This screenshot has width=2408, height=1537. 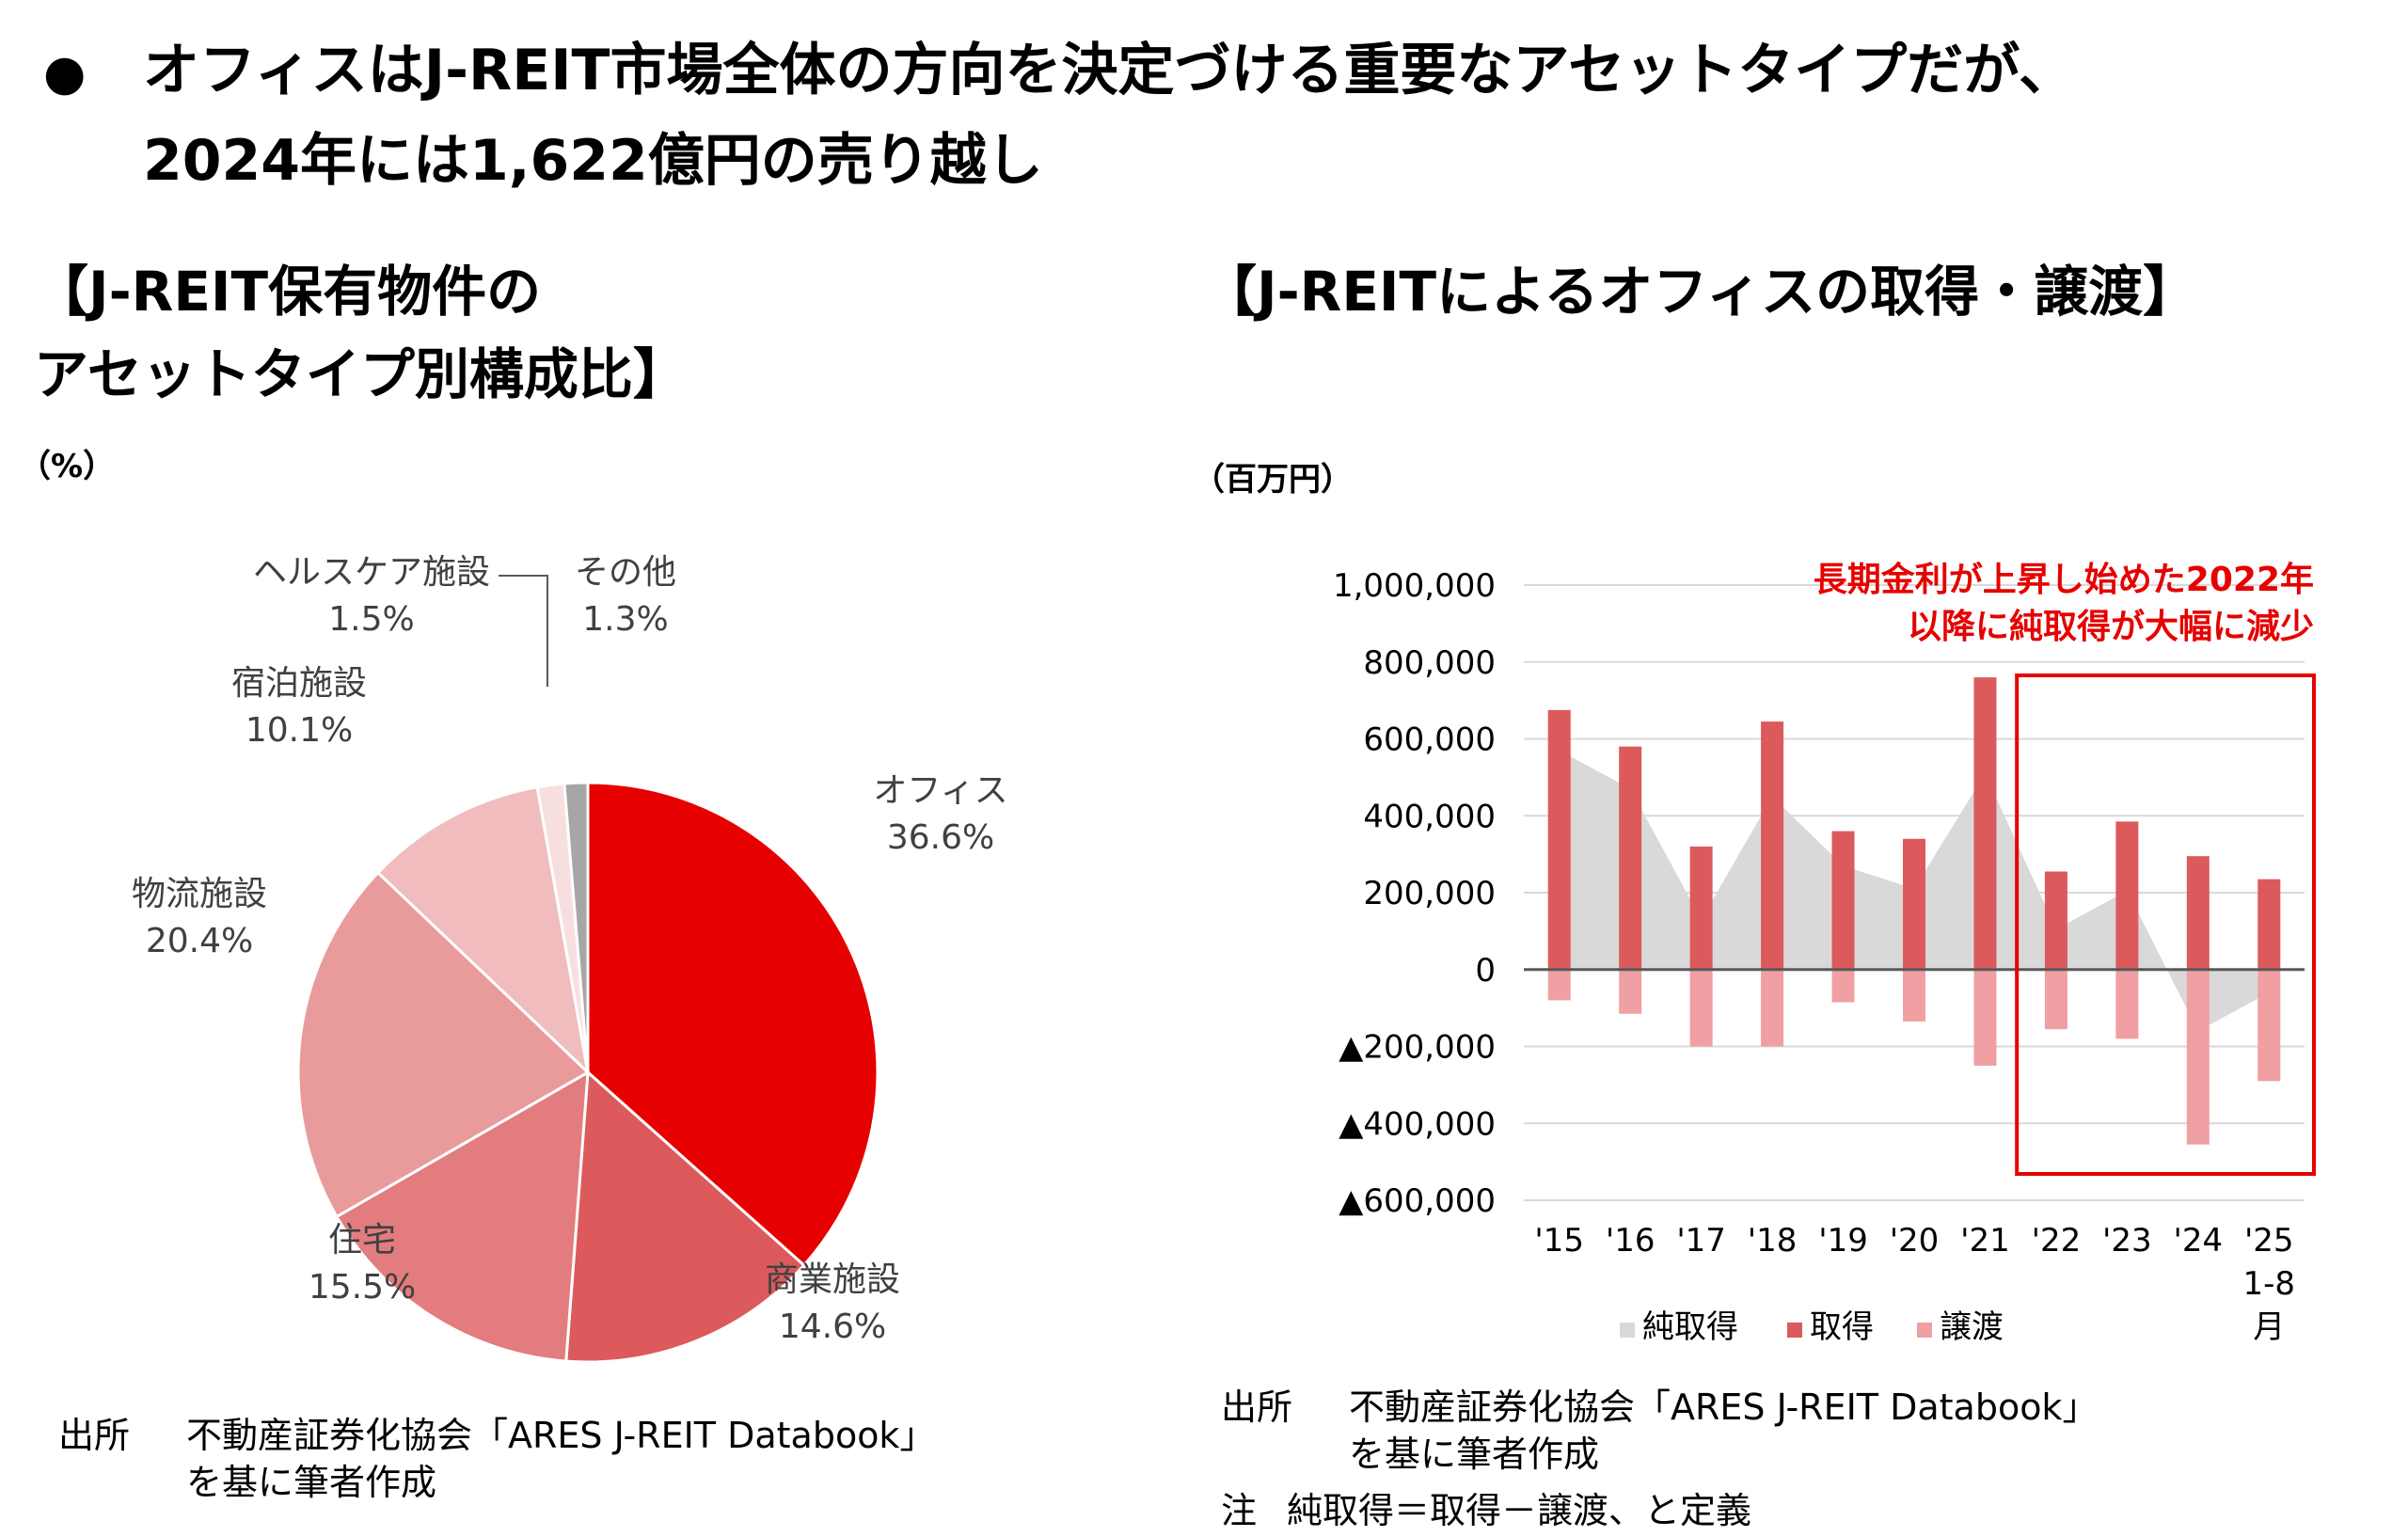 I want to click on bar-series, so click(x=1914, y=911).